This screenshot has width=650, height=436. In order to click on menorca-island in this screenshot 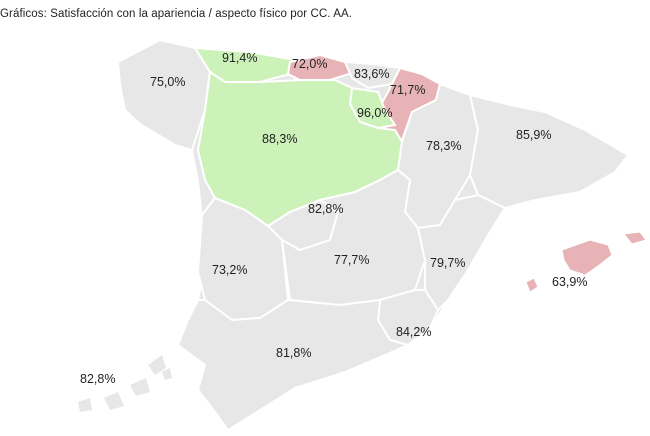, I will do `click(635, 238)`.